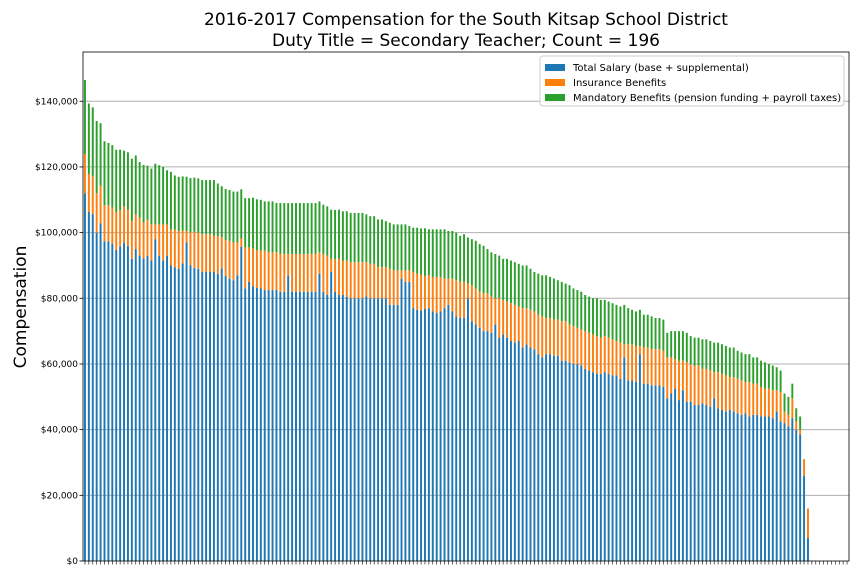 The image size is (864, 576). What do you see at coordinates (59, 431) in the screenshot?
I see `y-tick-label: $40,000` at bounding box center [59, 431].